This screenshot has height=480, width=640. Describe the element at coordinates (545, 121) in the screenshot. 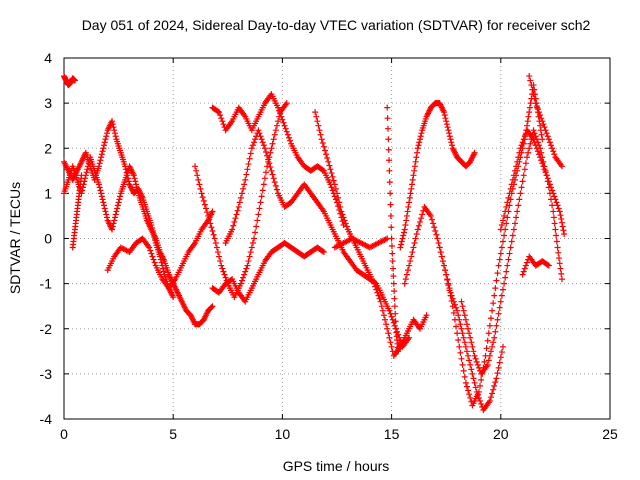

I see `series-sat-s` at that location.